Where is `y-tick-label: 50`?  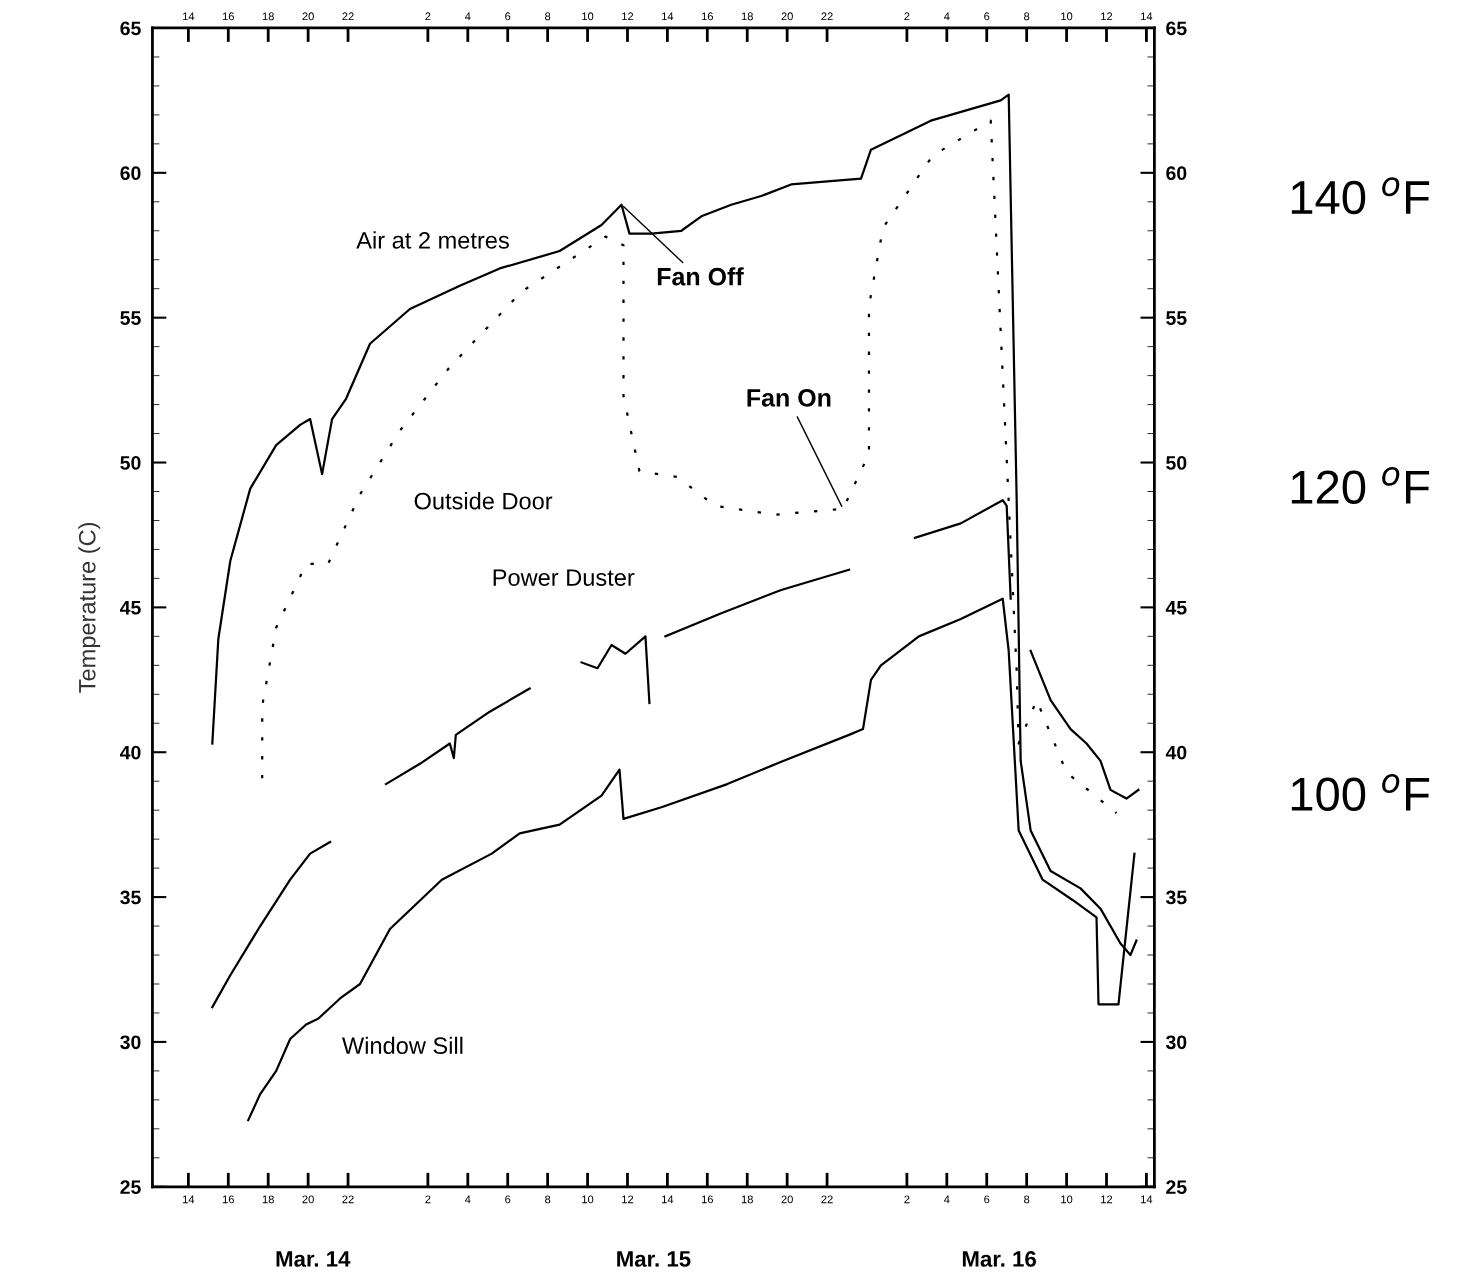
y-tick-label: 50 is located at coordinates (130, 463).